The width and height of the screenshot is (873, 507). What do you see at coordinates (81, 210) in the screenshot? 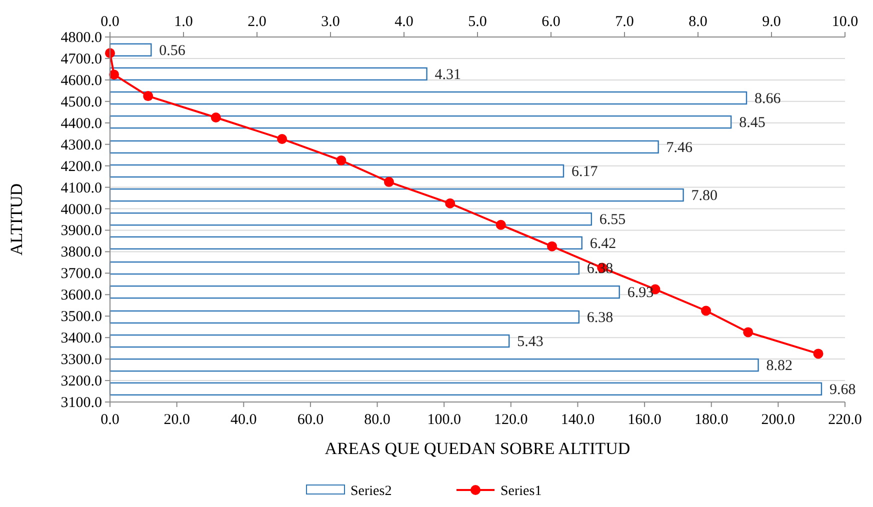
I see `y-tick-label: 4000.0` at bounding box center [81, 210].